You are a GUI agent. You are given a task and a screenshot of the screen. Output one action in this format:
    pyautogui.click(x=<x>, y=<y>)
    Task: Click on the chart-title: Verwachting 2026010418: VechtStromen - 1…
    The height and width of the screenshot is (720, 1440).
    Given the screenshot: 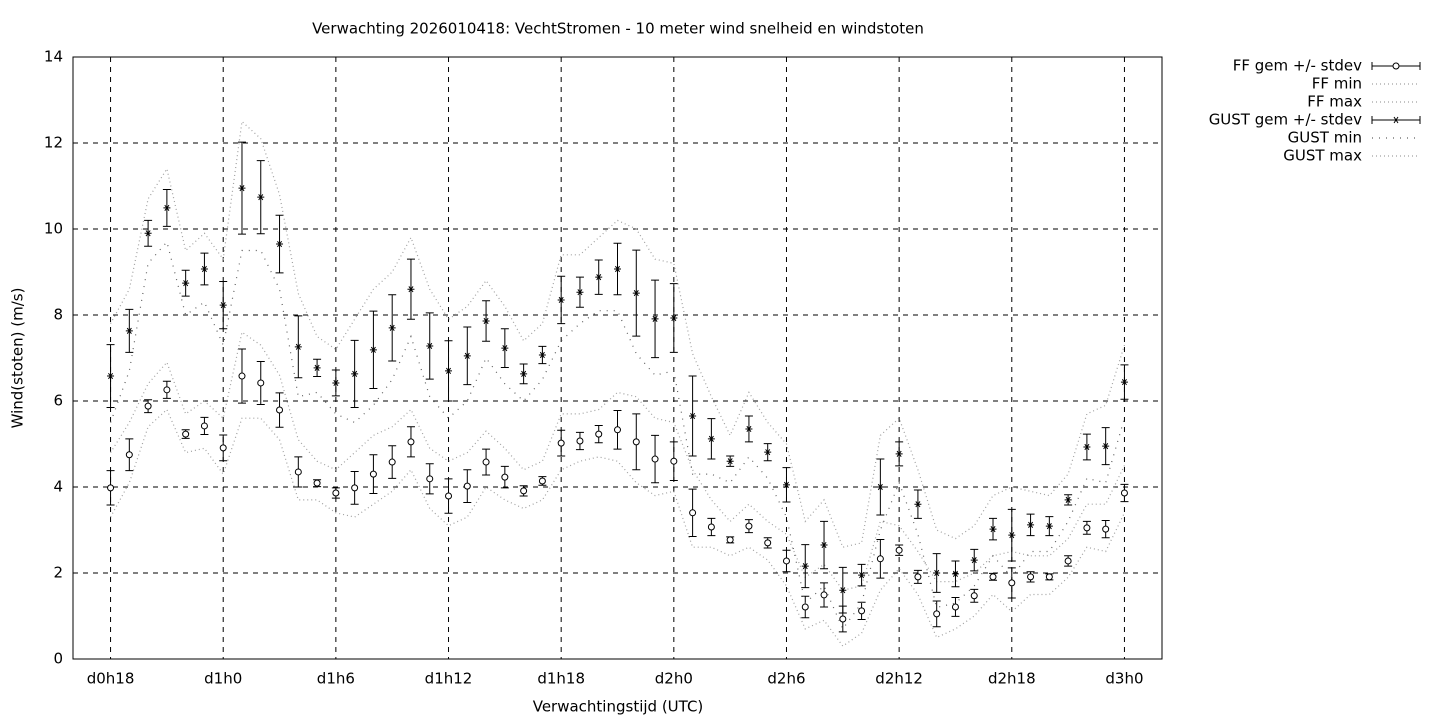 What is the action you would take?
    pyautogui.click(x=618, y=29)
    